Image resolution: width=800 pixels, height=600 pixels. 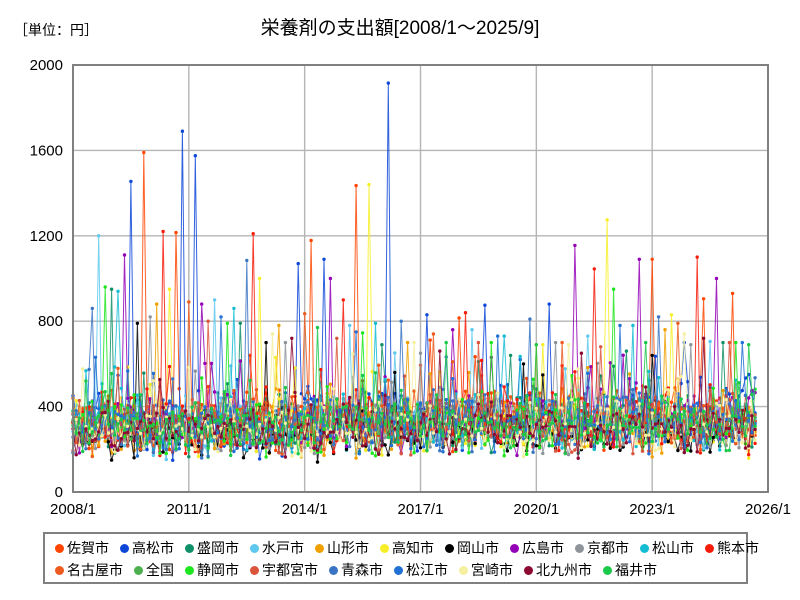 I want to click on legend-item-宇都宮市: 宇都宮市, so click(x=284, y=570).